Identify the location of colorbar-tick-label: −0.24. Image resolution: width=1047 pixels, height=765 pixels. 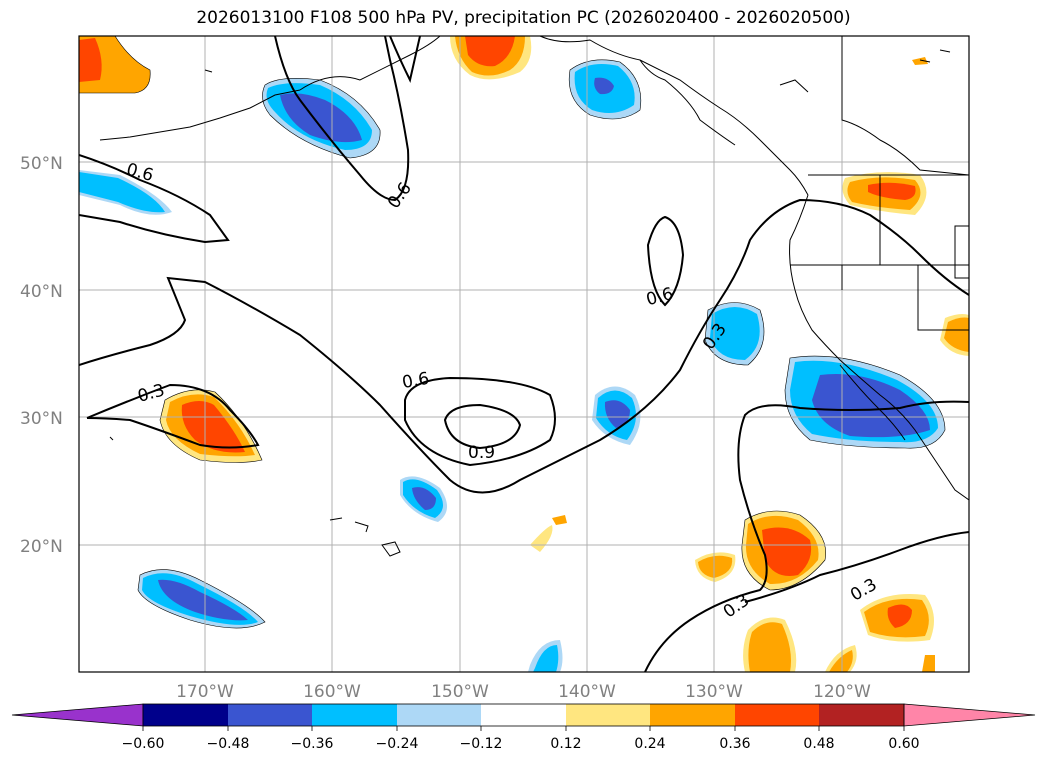
(397, 744).